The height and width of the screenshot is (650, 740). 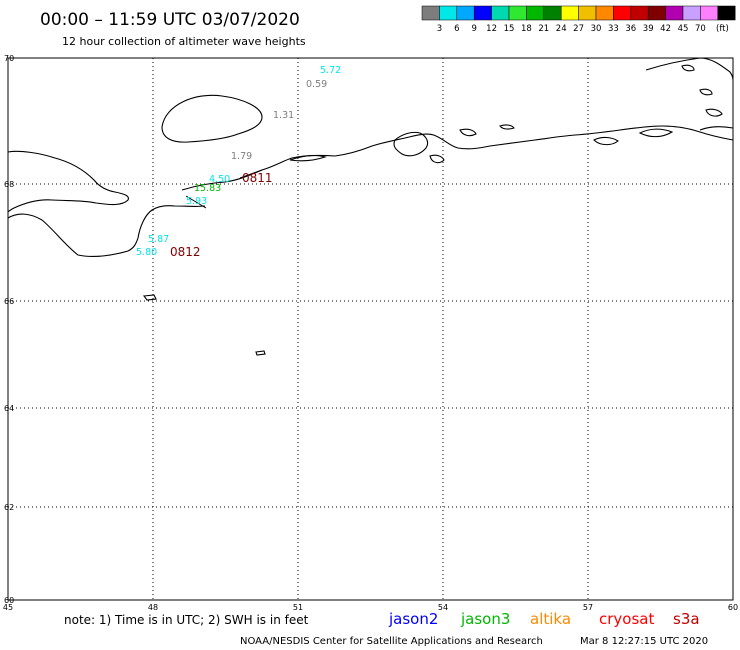 I want to click on satellite-label-jason2: jason2, so click(x=413, y=619).